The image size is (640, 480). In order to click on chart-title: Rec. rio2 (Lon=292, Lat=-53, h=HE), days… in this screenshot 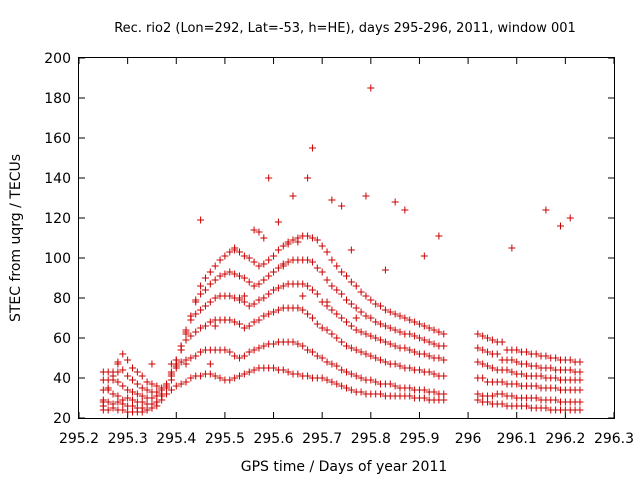, I will do `click(345, 28)`.